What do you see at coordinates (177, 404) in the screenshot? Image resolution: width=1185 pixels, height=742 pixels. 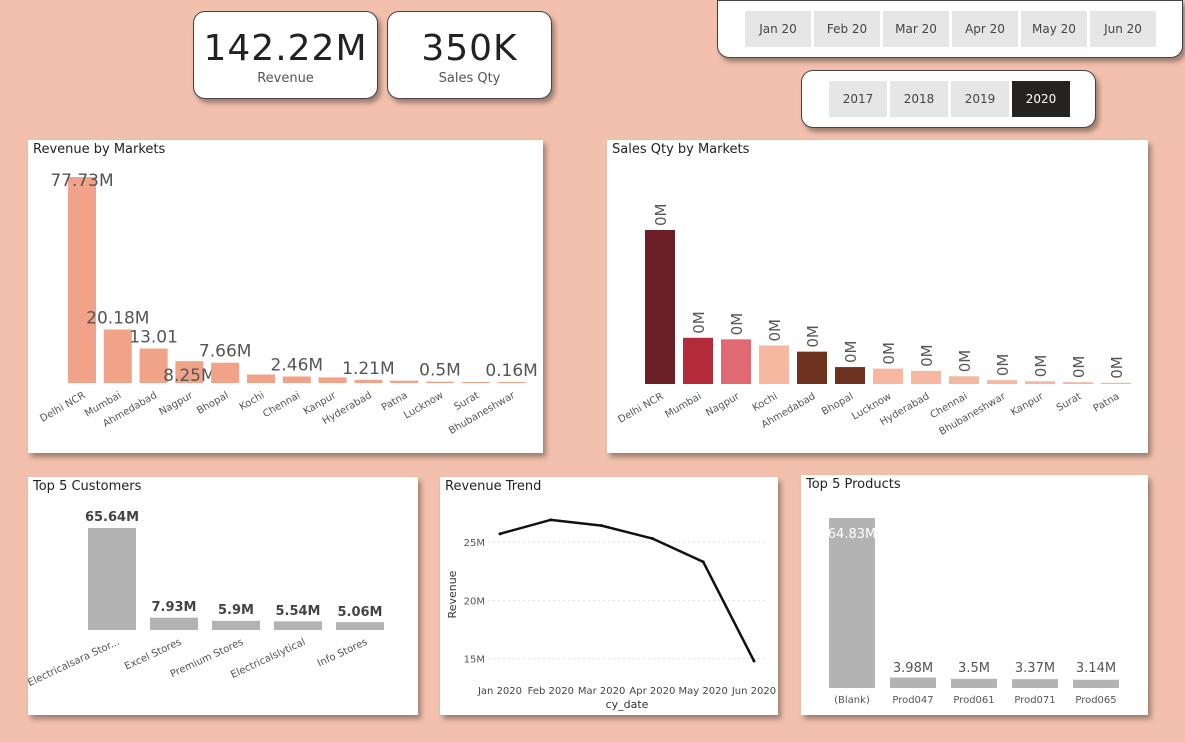 I see `category-label-3: Nagpur` at bounding box center [177, 404].